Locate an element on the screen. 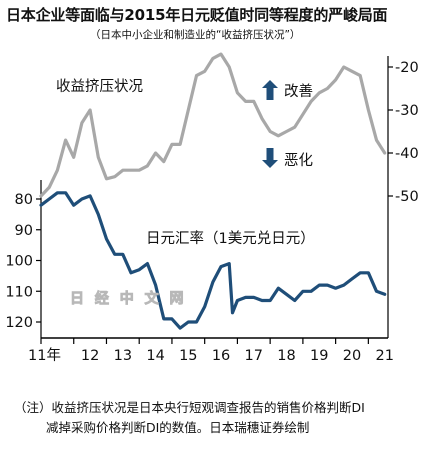 The width and height of the screenshot is (430, 459). x-tick-label: 11年 is located at coordinates (44, 355).